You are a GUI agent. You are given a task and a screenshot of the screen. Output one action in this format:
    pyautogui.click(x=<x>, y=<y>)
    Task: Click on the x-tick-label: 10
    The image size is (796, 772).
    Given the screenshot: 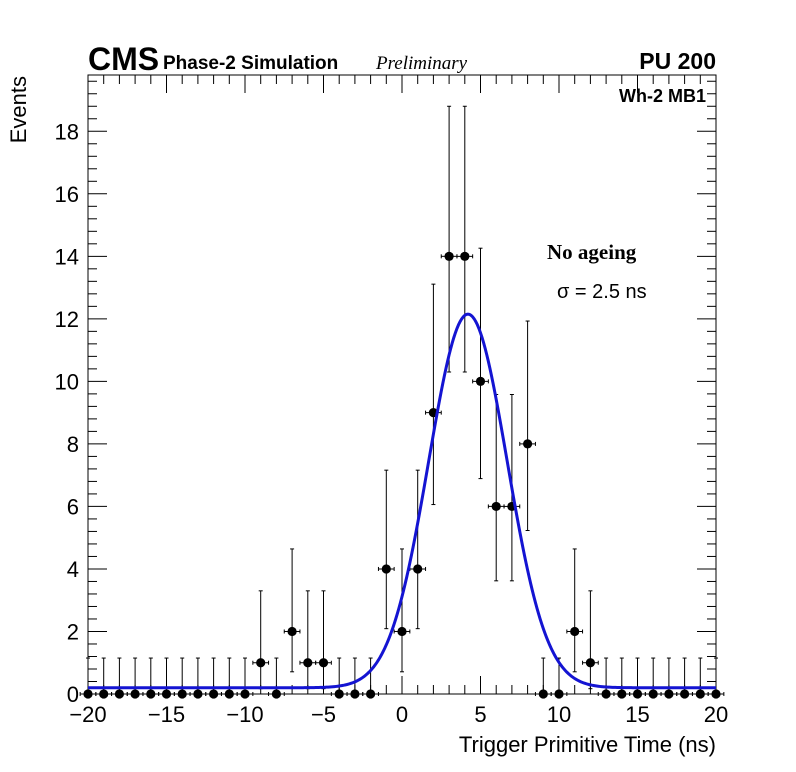 What is the action you would take?
    pyautogui.click(x=559, y=714)
    